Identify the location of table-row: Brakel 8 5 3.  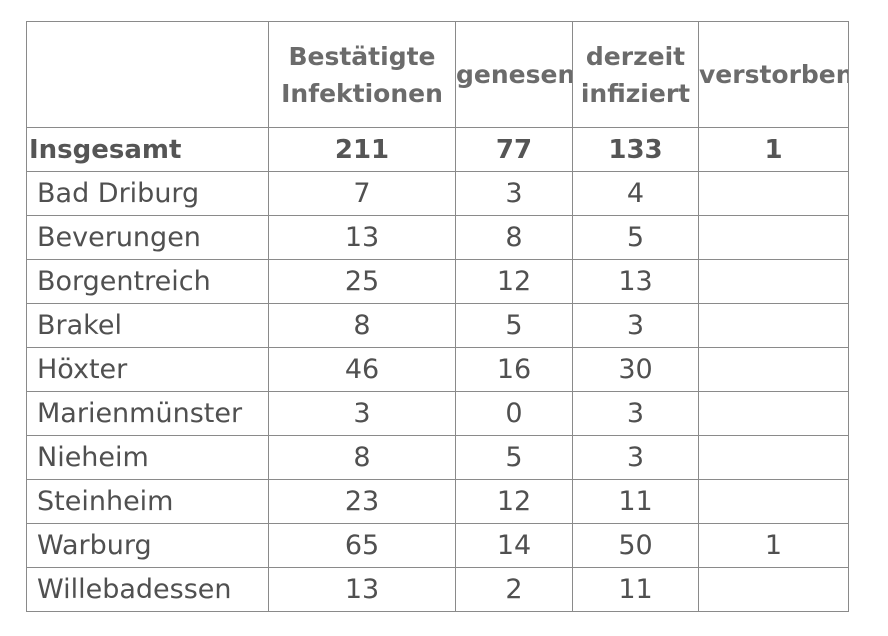
(437, 325).